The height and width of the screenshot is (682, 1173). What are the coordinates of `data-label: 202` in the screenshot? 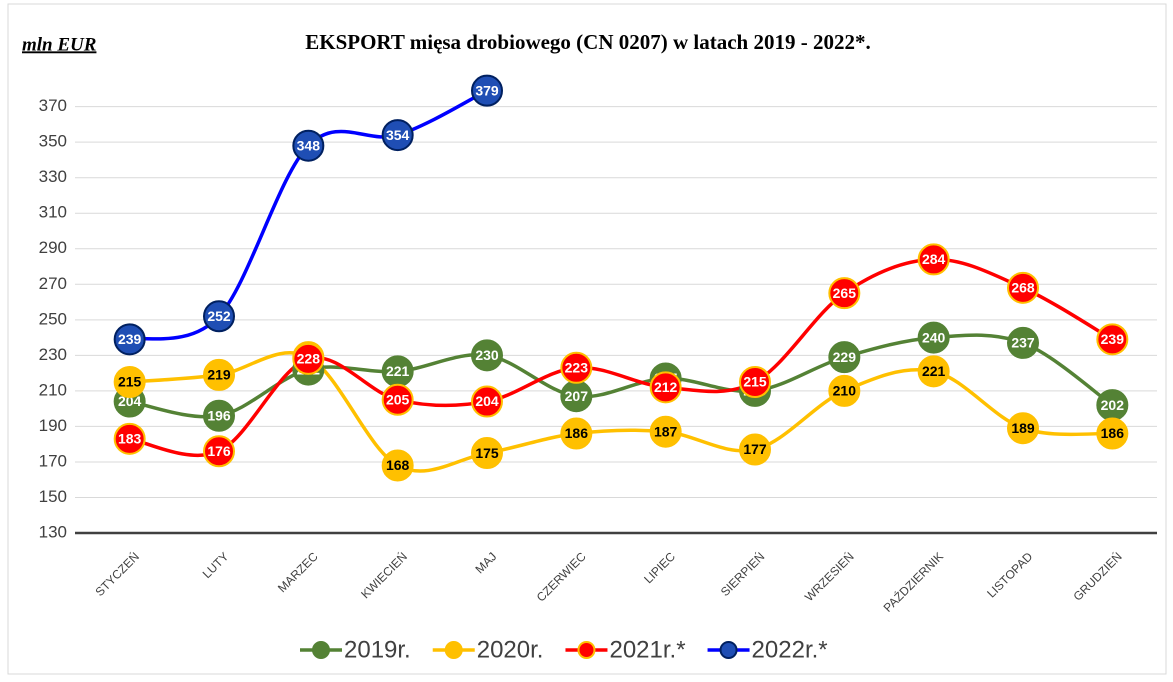 It's located at (1113, 405).